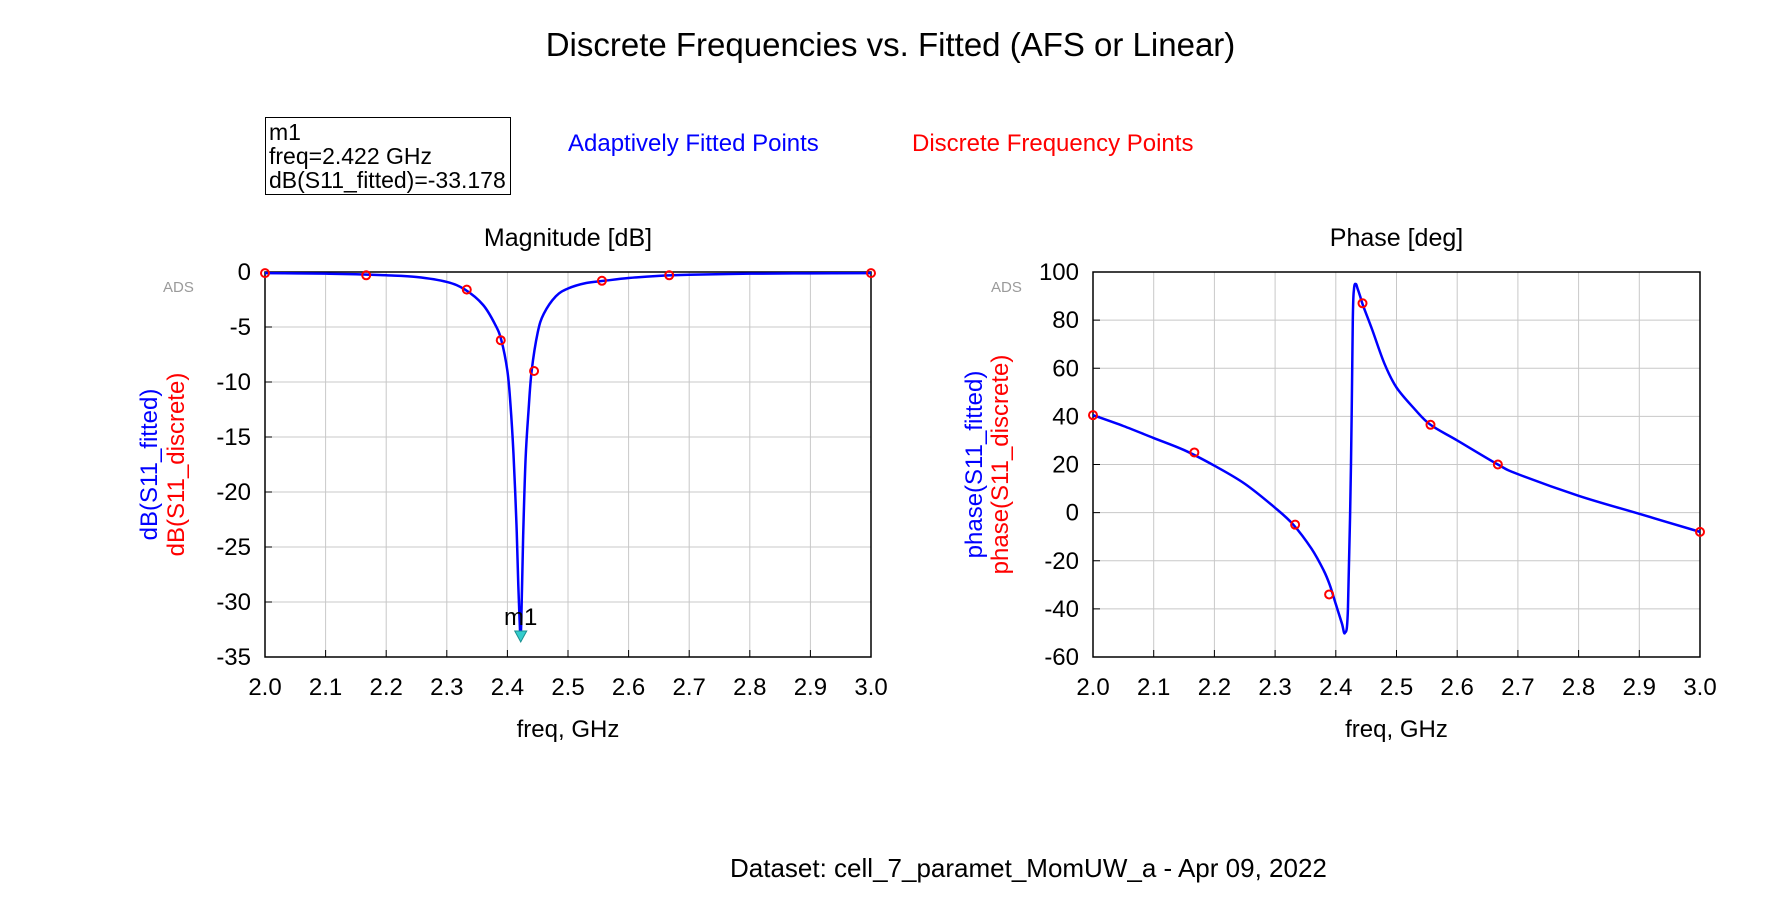 The height and width of the screenshot is (910, 1781). Describe the element at coordinates (244, 272) in the screenshot. I see `magnitude-y-tick-label: 0` at that location.